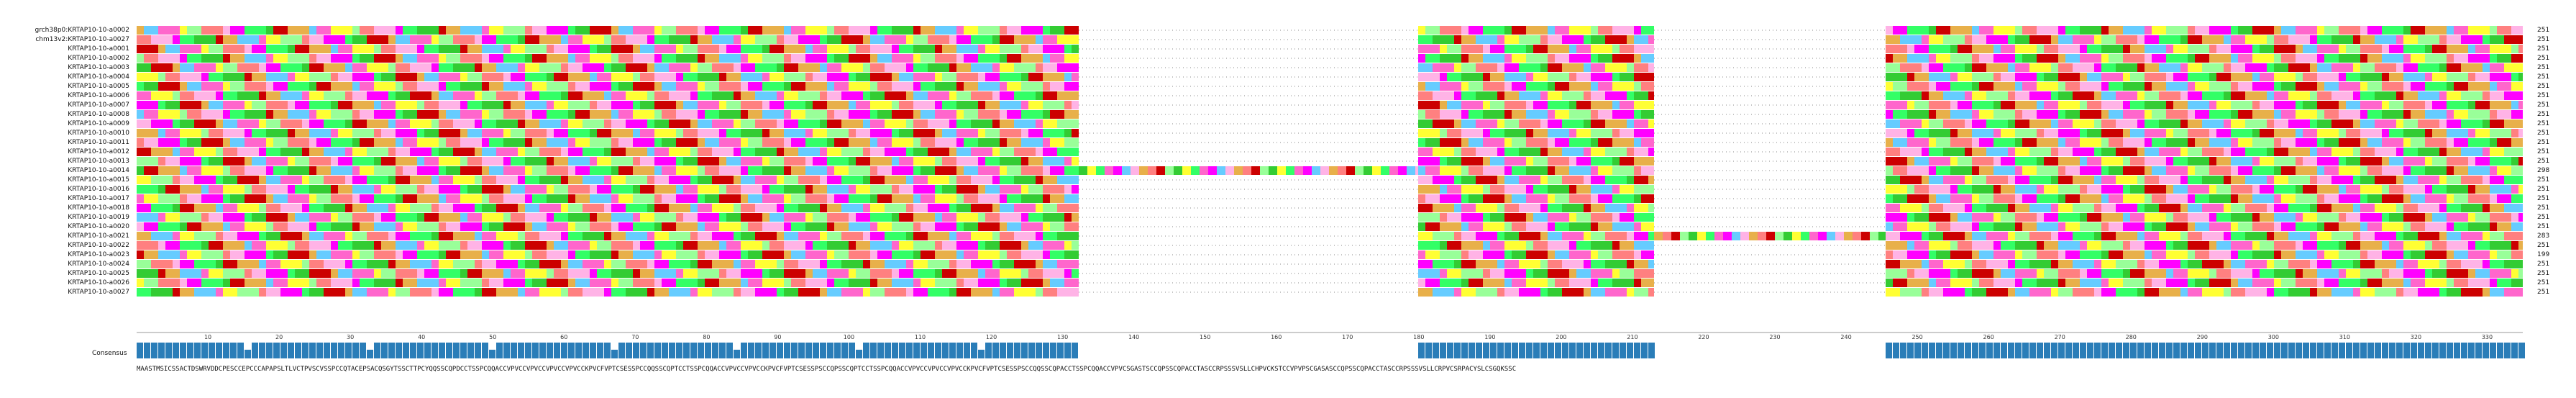 The width and height of the screenshot is (2576, 398). I want to click on sequence-name: KRTAP10-10-a0019, so click(98, 218).